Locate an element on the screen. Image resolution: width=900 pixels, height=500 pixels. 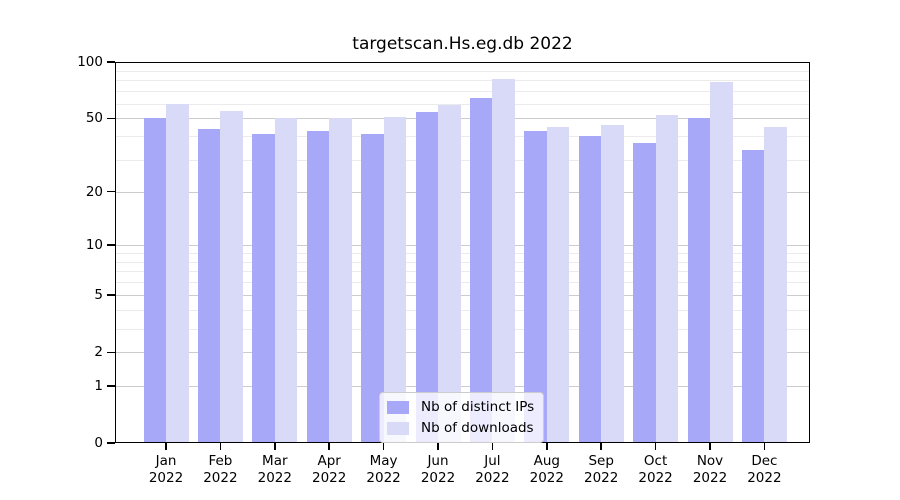
legend-swatch-distinct-ips is located at coordinates (398, 407).